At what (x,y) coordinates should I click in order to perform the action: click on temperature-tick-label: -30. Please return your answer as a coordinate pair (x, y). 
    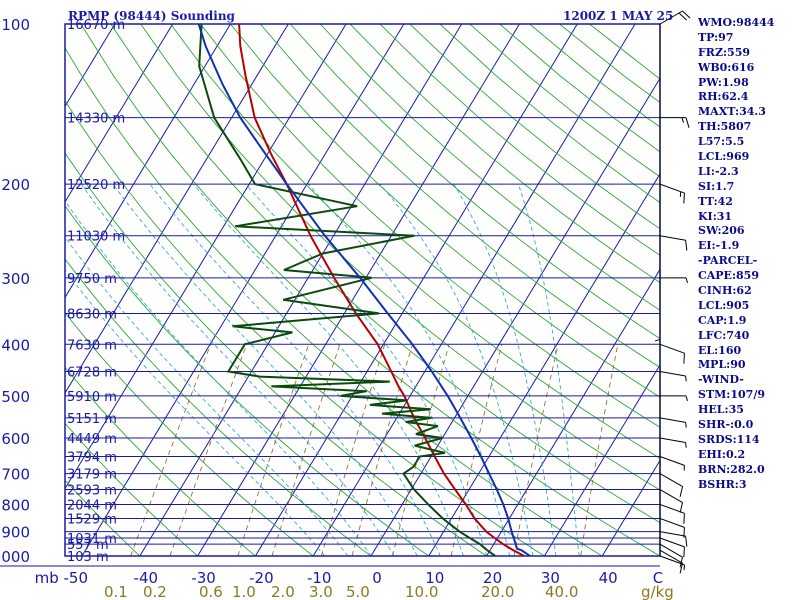
    Looking at the image, I should click on (203, 578).